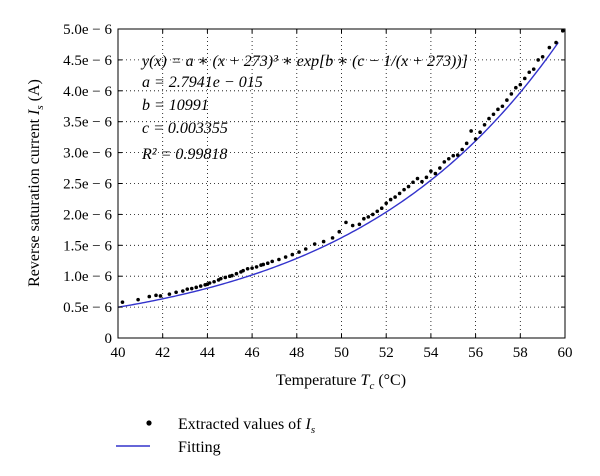  Describe the element at coordinates (109, 339) in the screenshot. I see `y-tick-label: 0` at that location.